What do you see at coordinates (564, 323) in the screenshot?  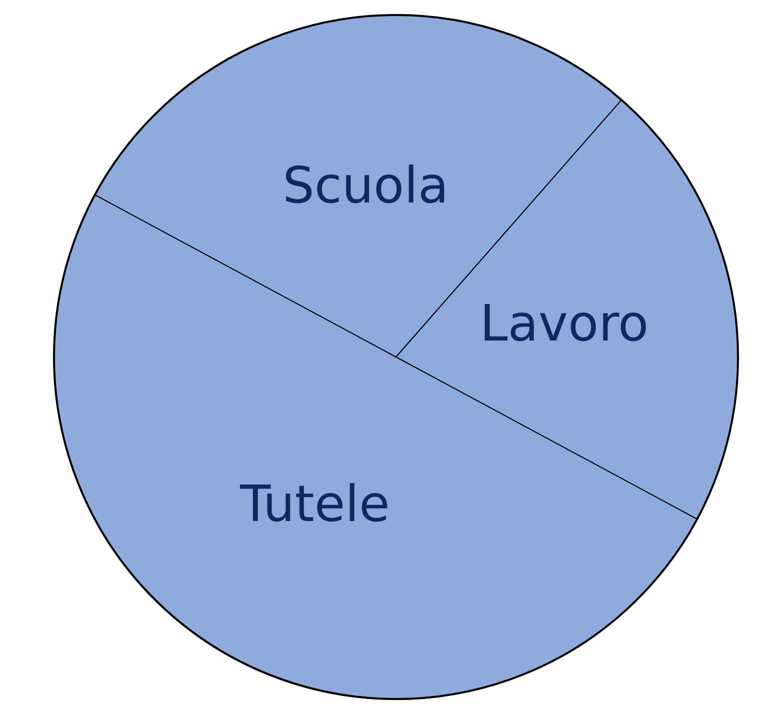 I see `slice-label: Lavoro` at bounding box center [564, 323].